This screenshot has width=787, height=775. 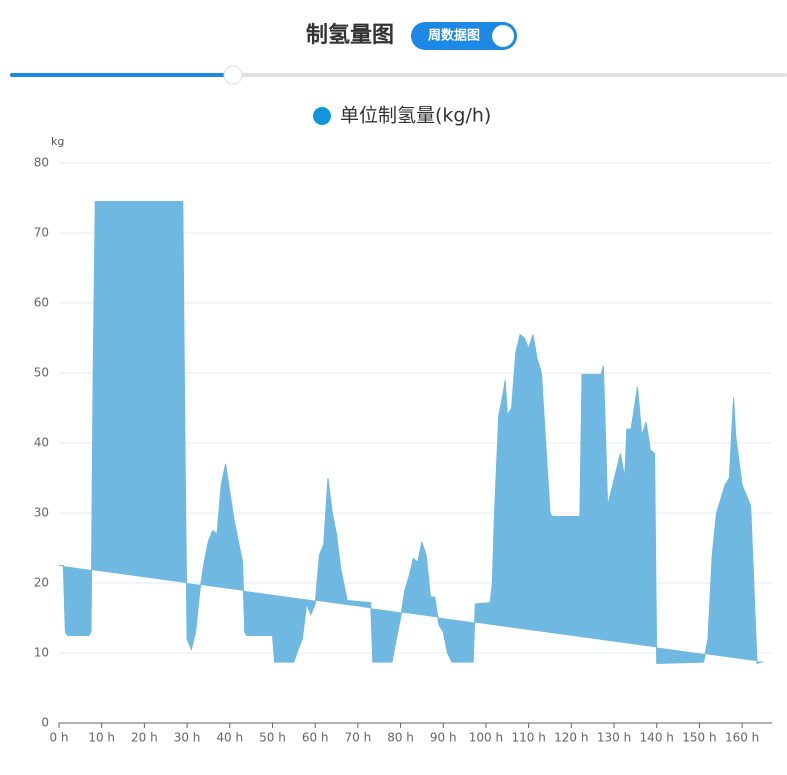 I want to click on y-tick-label: 0, so click(x=45, y=723).